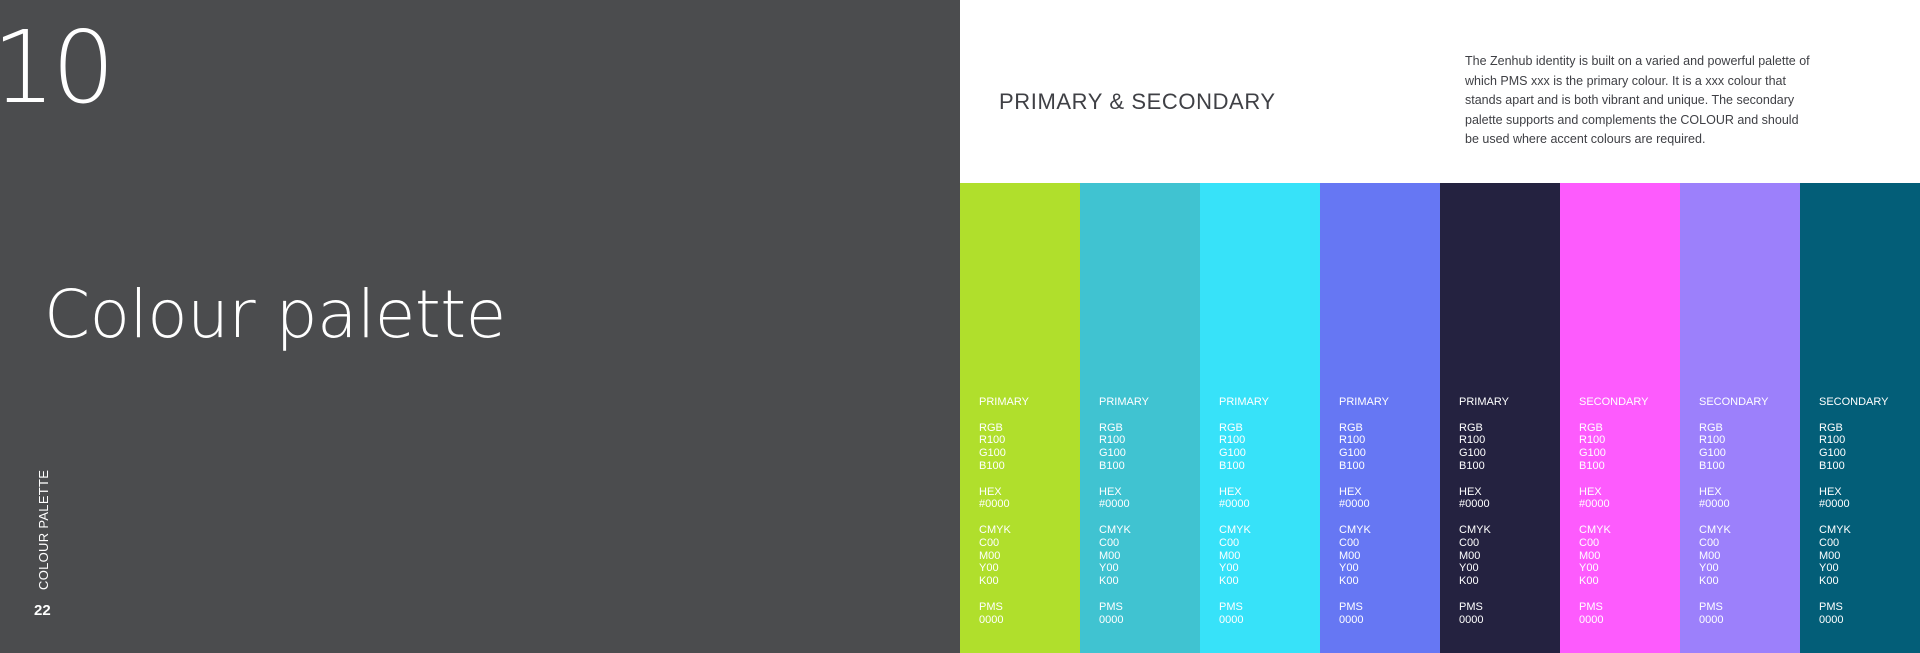 This screenshot has width=1920, height=653. Describe the element at coordinates (275, 314) in the screenshot. I see `page-title: Colour palette` at that location.